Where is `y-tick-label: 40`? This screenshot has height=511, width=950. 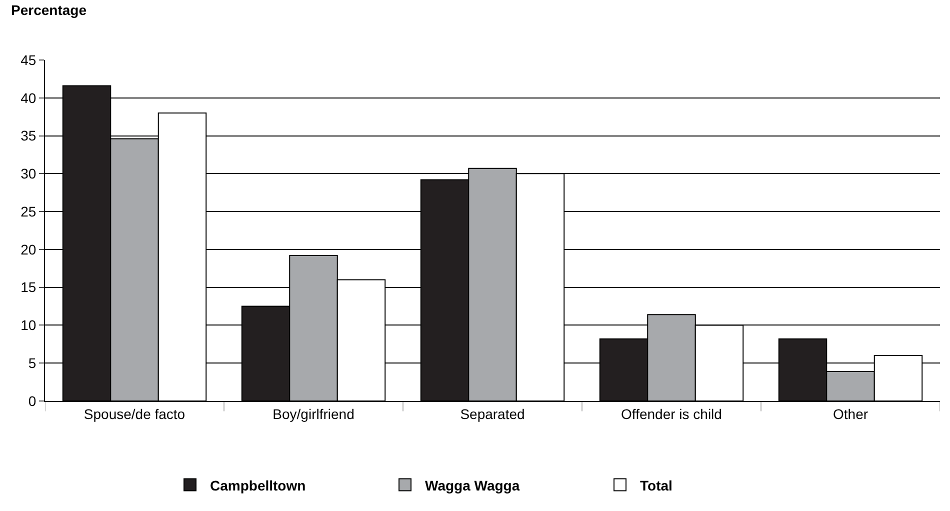 y-tick-label: 40 is located at coordinates (28, 98).